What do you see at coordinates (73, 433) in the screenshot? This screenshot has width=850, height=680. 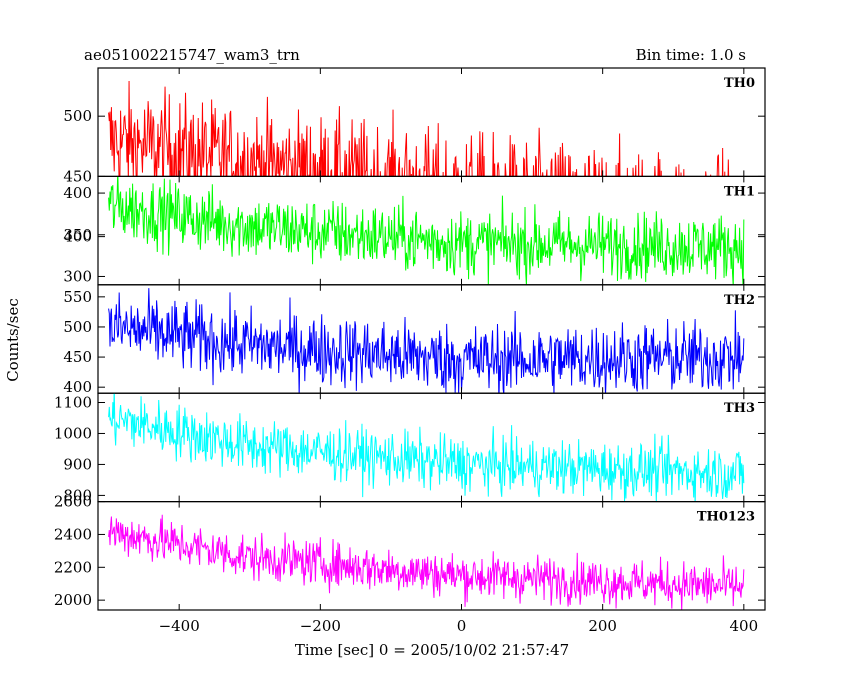 I see `y-tick-label: 1000` at bounding box center [73, 433].